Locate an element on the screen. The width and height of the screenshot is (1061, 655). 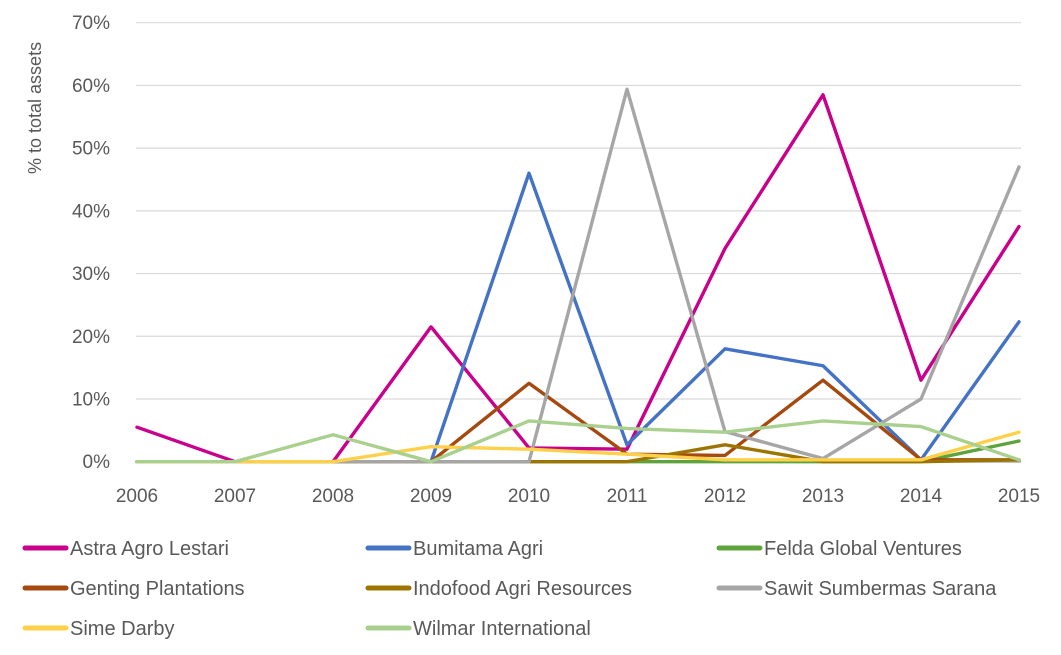
y-axis-title: % to total assets is located at coordinates (35, 108).